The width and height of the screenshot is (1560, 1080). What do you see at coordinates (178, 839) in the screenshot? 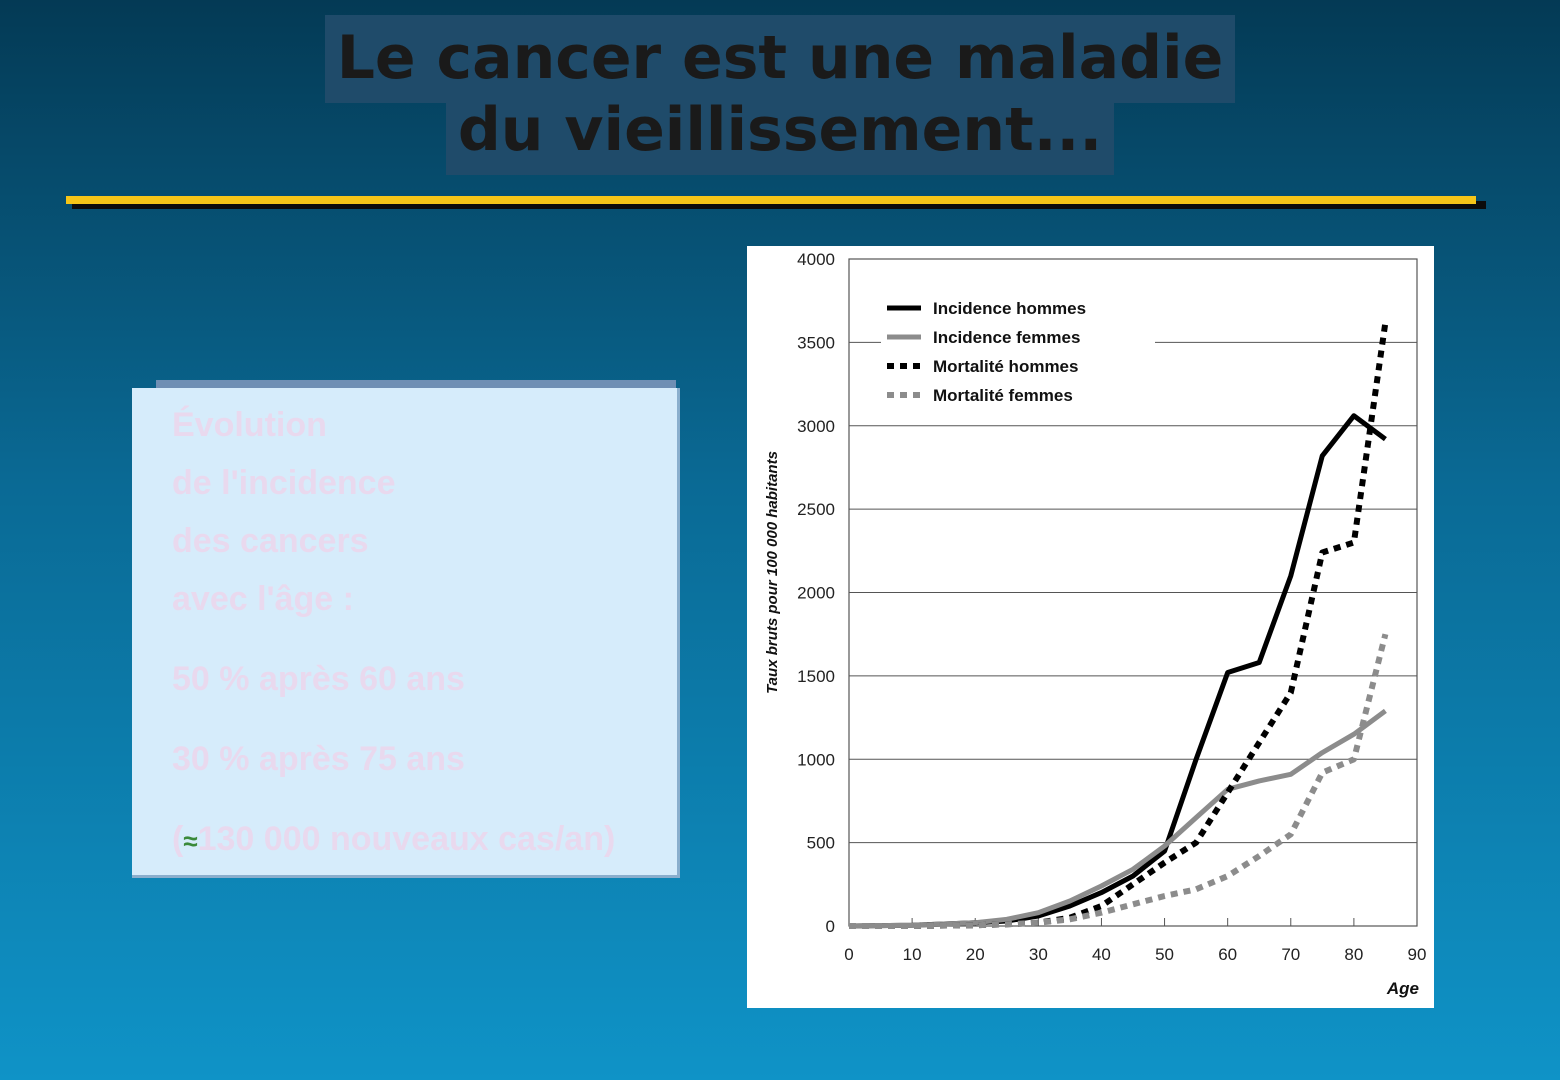
I see `stat-new-cases-open: (` at bounding box center [178, 839].